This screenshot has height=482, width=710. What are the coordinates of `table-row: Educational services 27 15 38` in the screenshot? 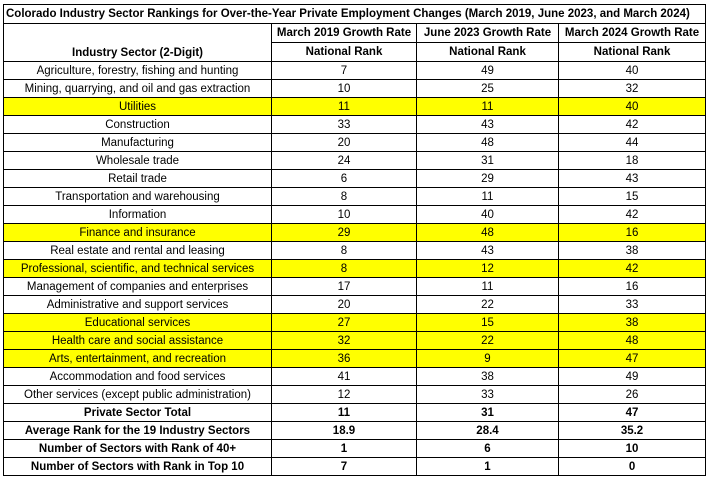 It's located at (355, 322).